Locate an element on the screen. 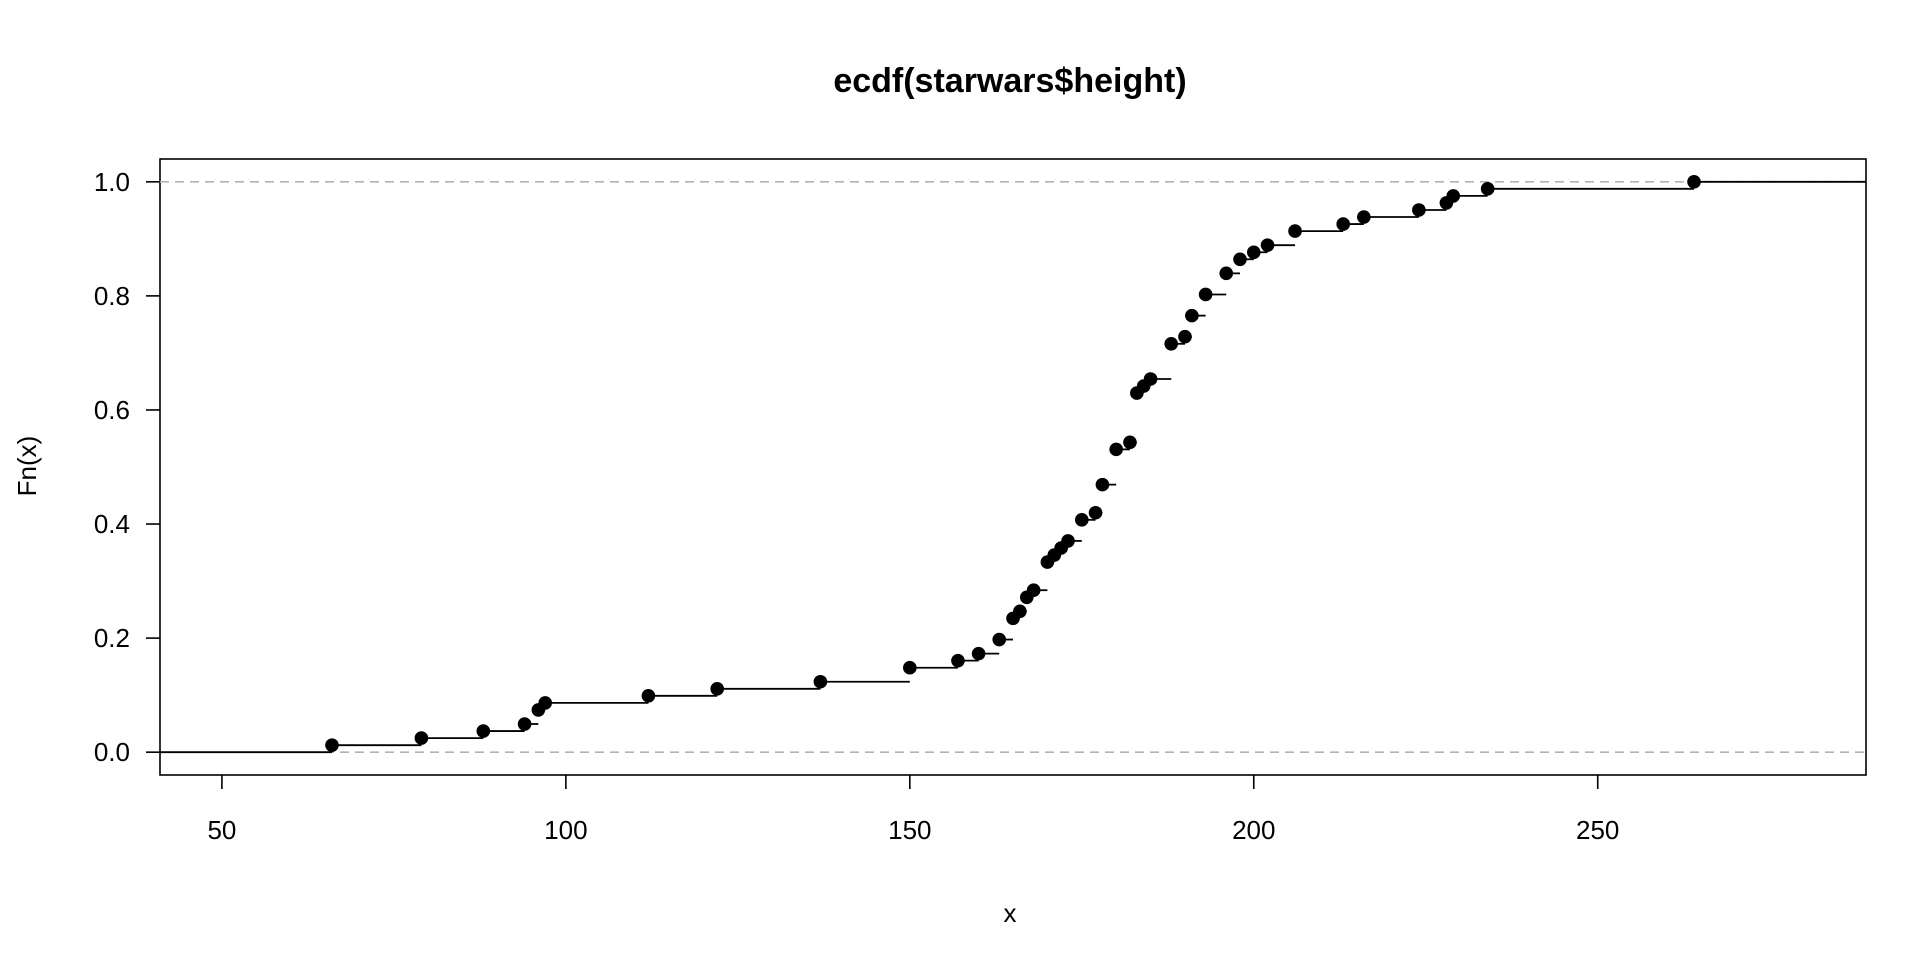  x-axis-label: x is located at coordinates (1010, 913).